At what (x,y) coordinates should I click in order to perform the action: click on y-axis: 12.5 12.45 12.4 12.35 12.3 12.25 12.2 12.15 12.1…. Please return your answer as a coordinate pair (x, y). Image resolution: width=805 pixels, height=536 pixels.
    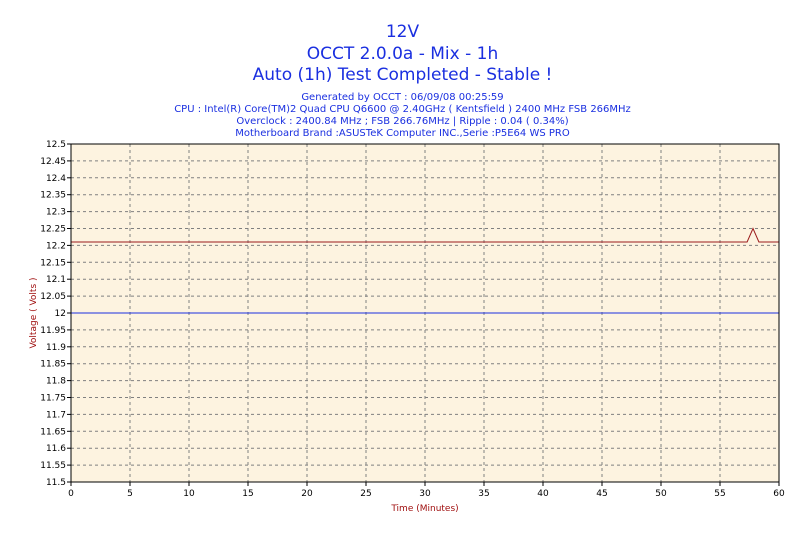
    Looking at the image, I should click on (55, 314).